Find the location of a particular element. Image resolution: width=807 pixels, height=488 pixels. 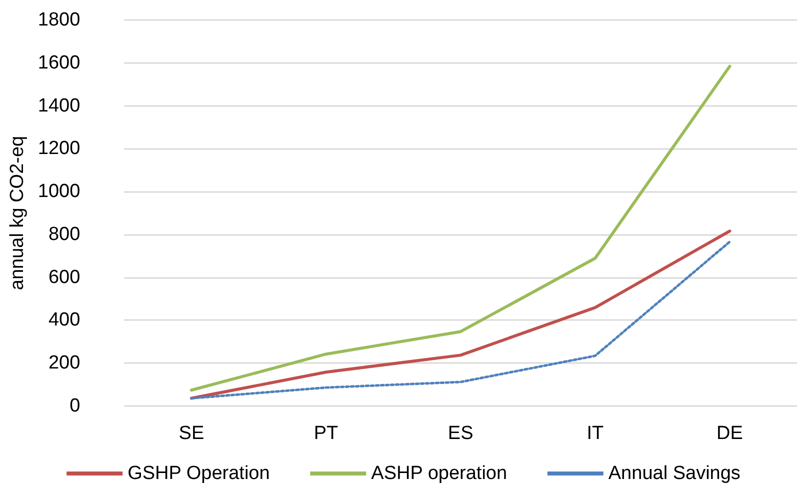

y-tick-label: 800 is located at coordinates (64, 234).